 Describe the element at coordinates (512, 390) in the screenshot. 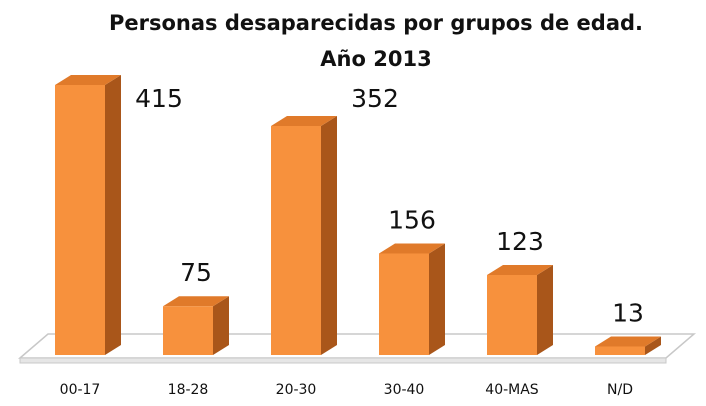

I see `x-tick-label: 40-MAS` at that location.